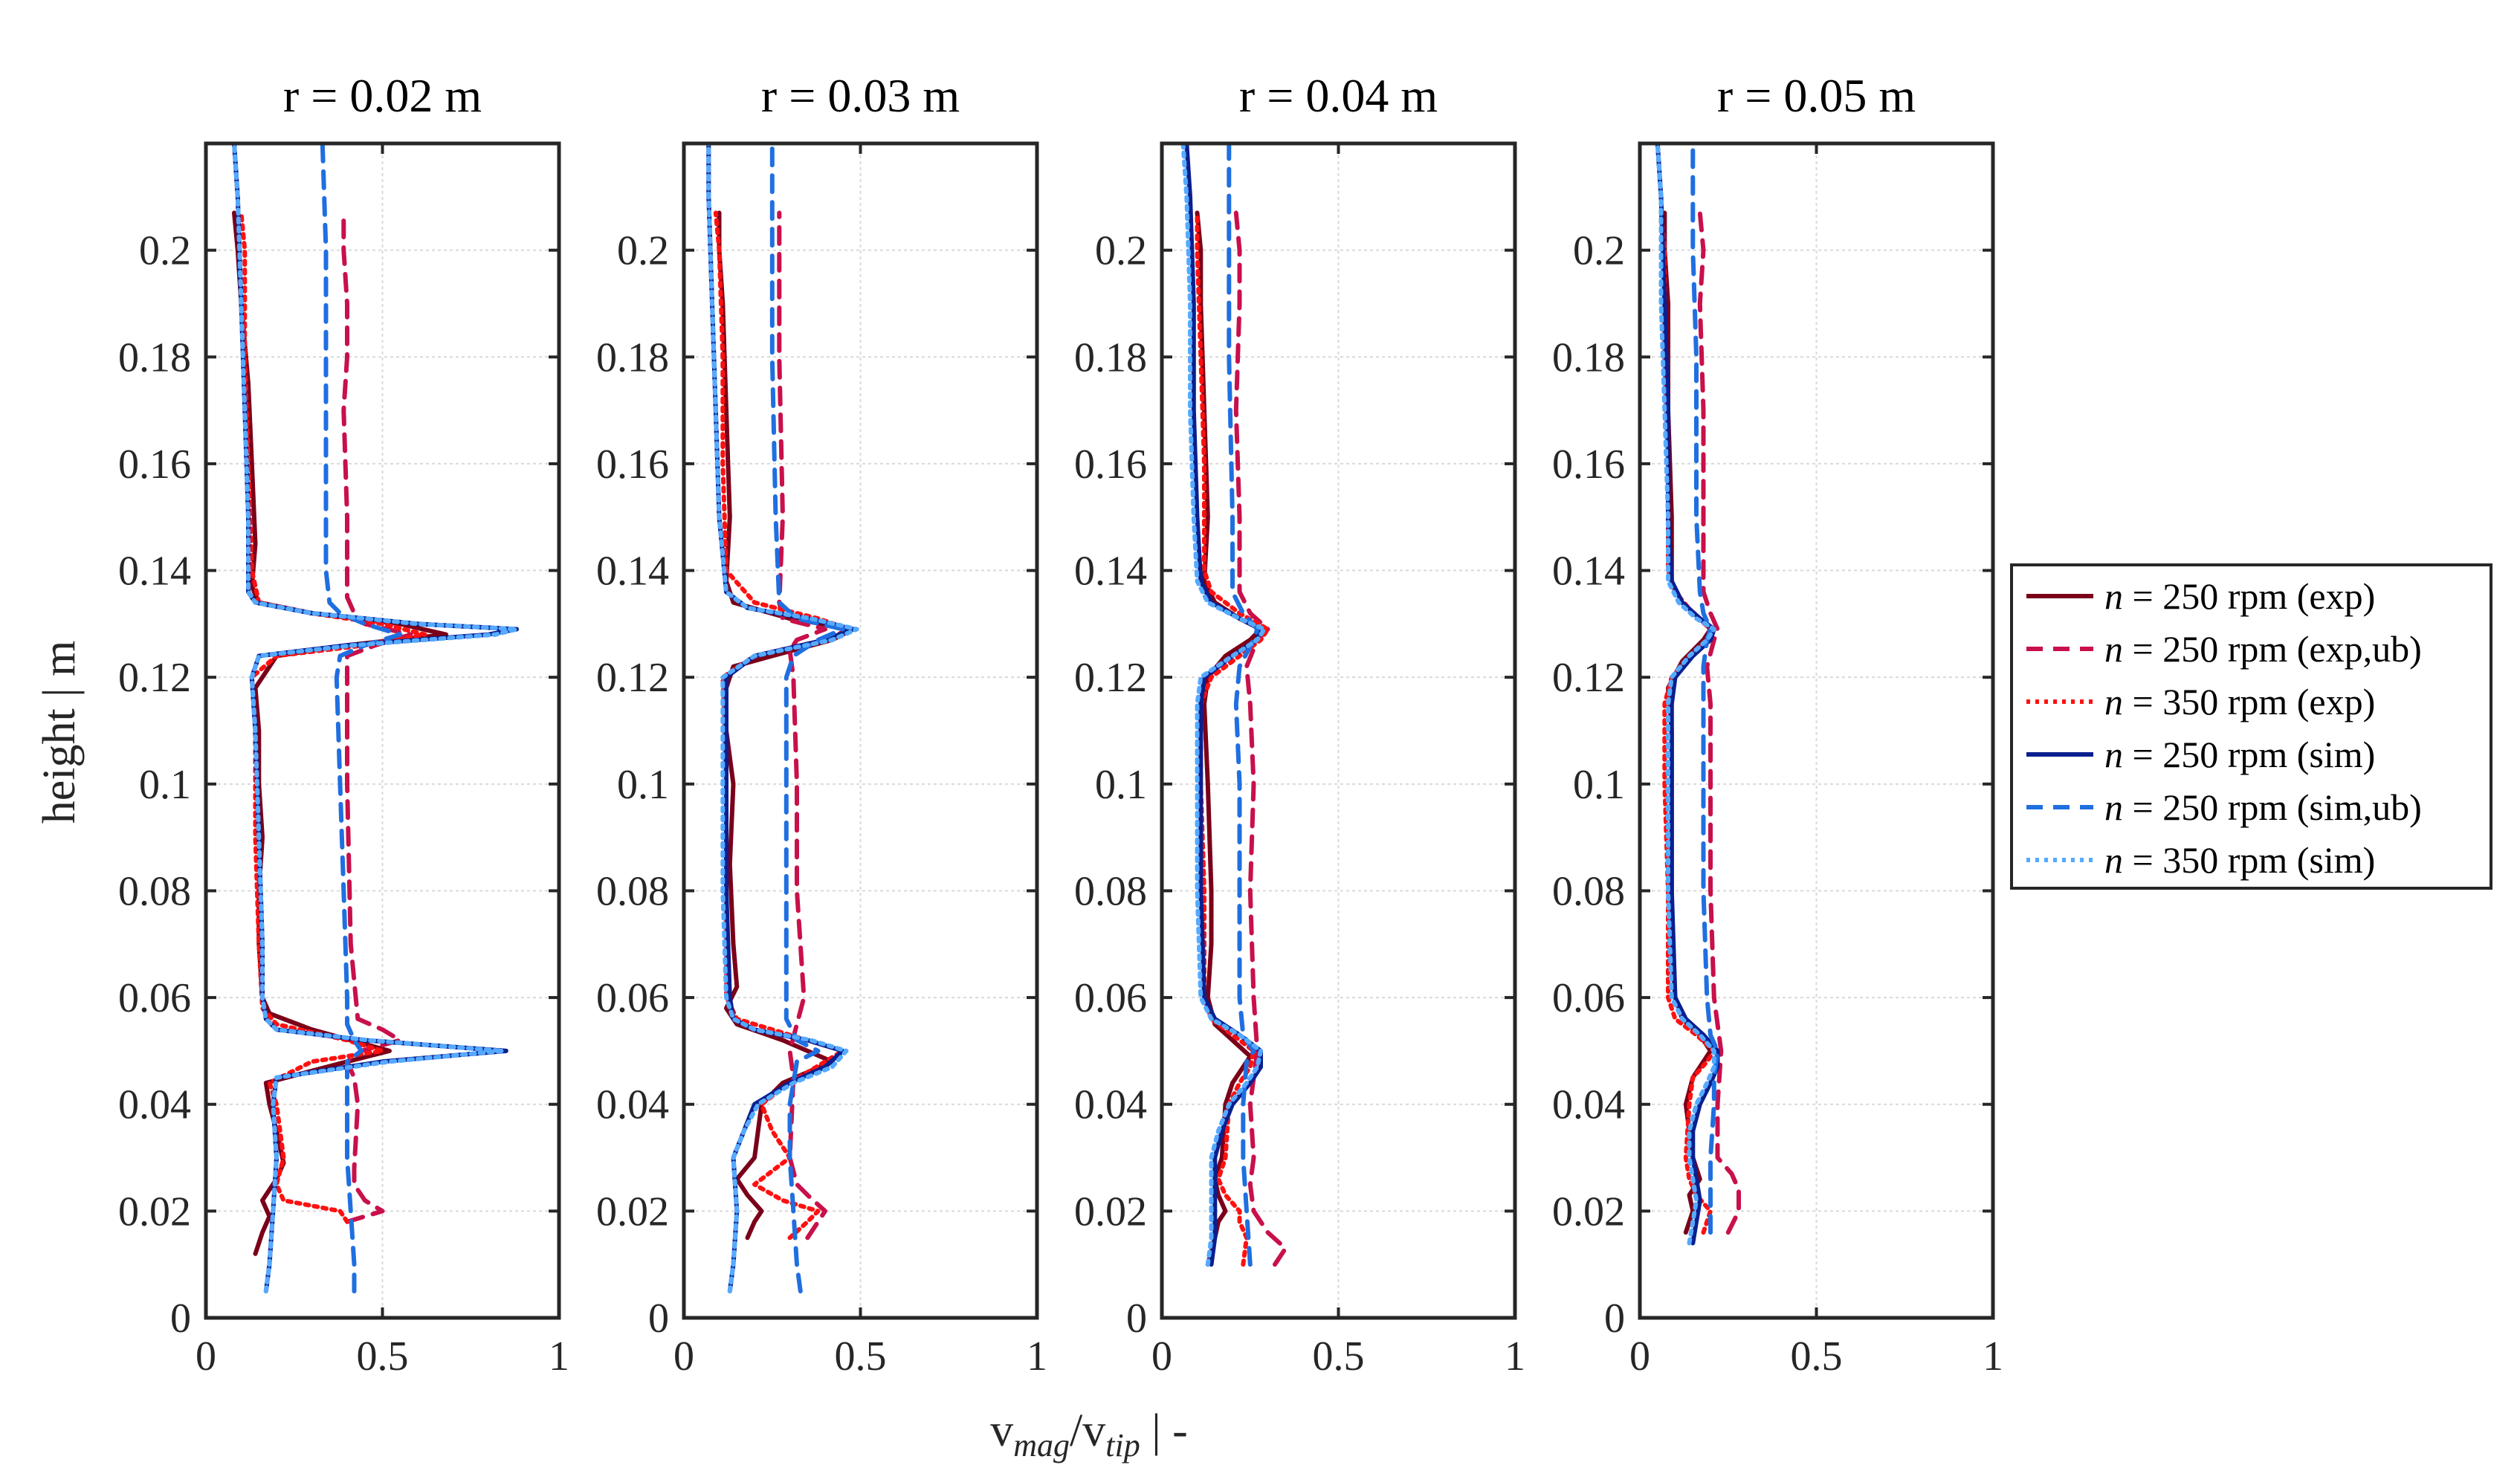  Describe the element at coordinates (861, 96) in the screenshot. I see `panel-title: r = 0.03 m` at that location.